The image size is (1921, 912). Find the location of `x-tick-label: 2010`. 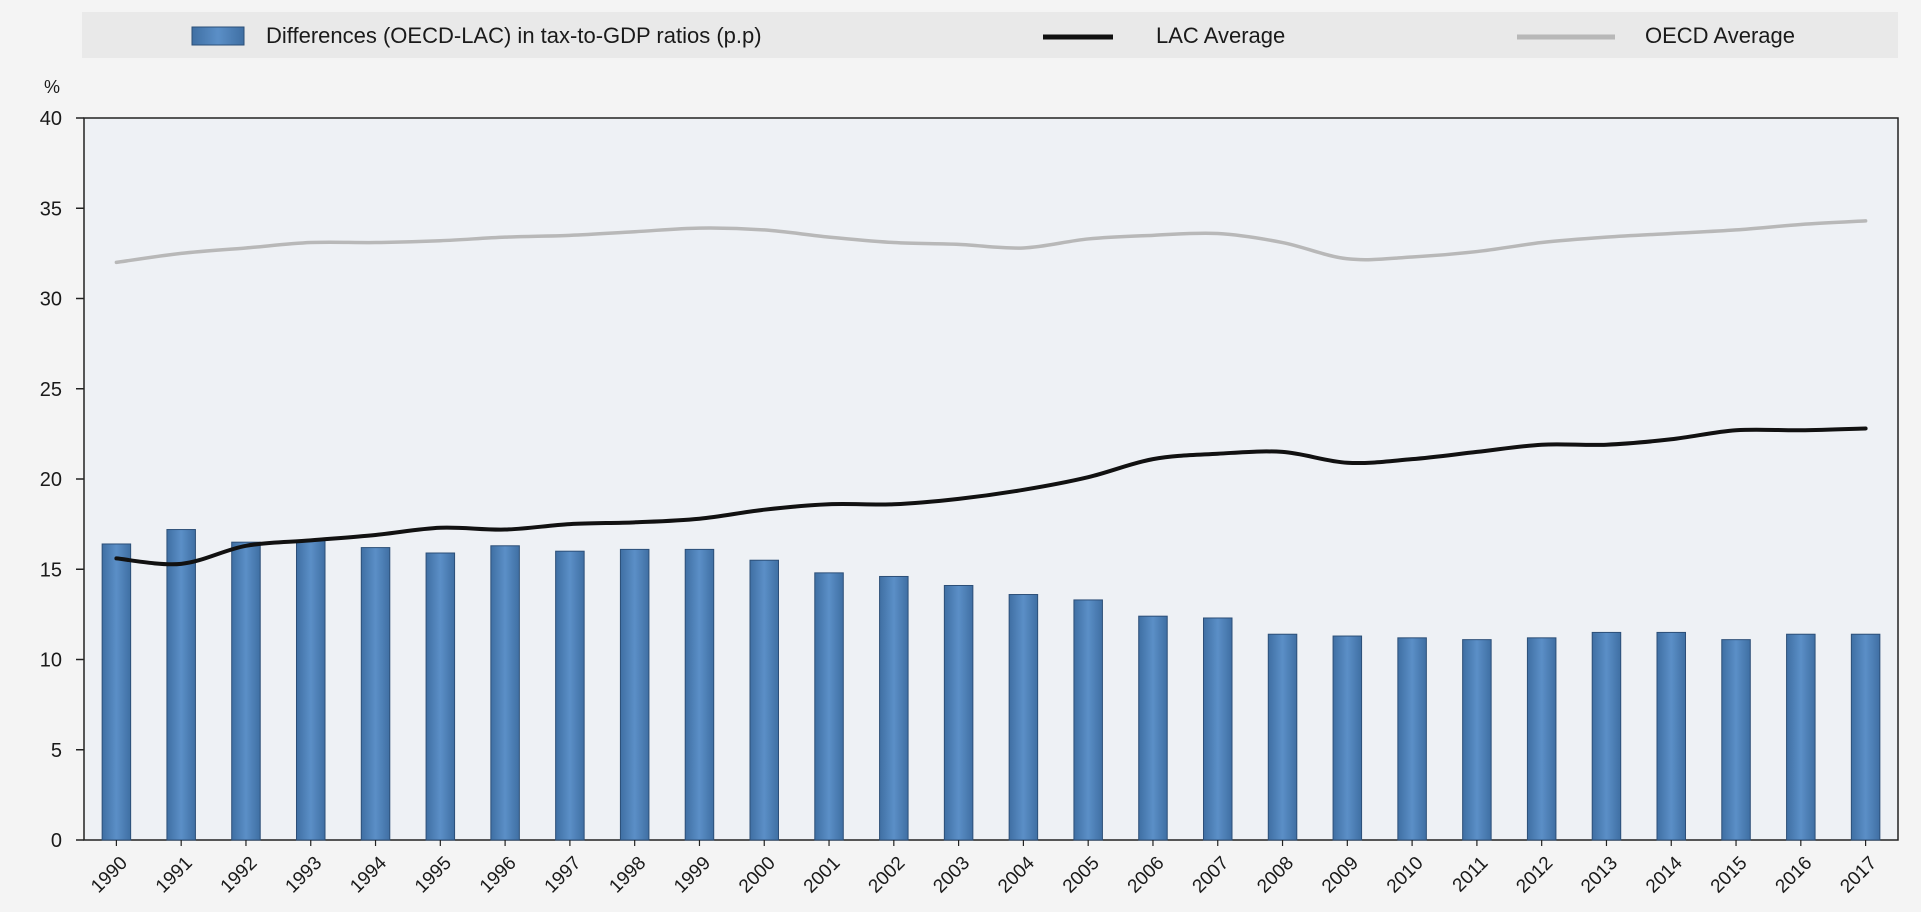

x-tick-label: 2010 is located at coordinates (1405, 875).